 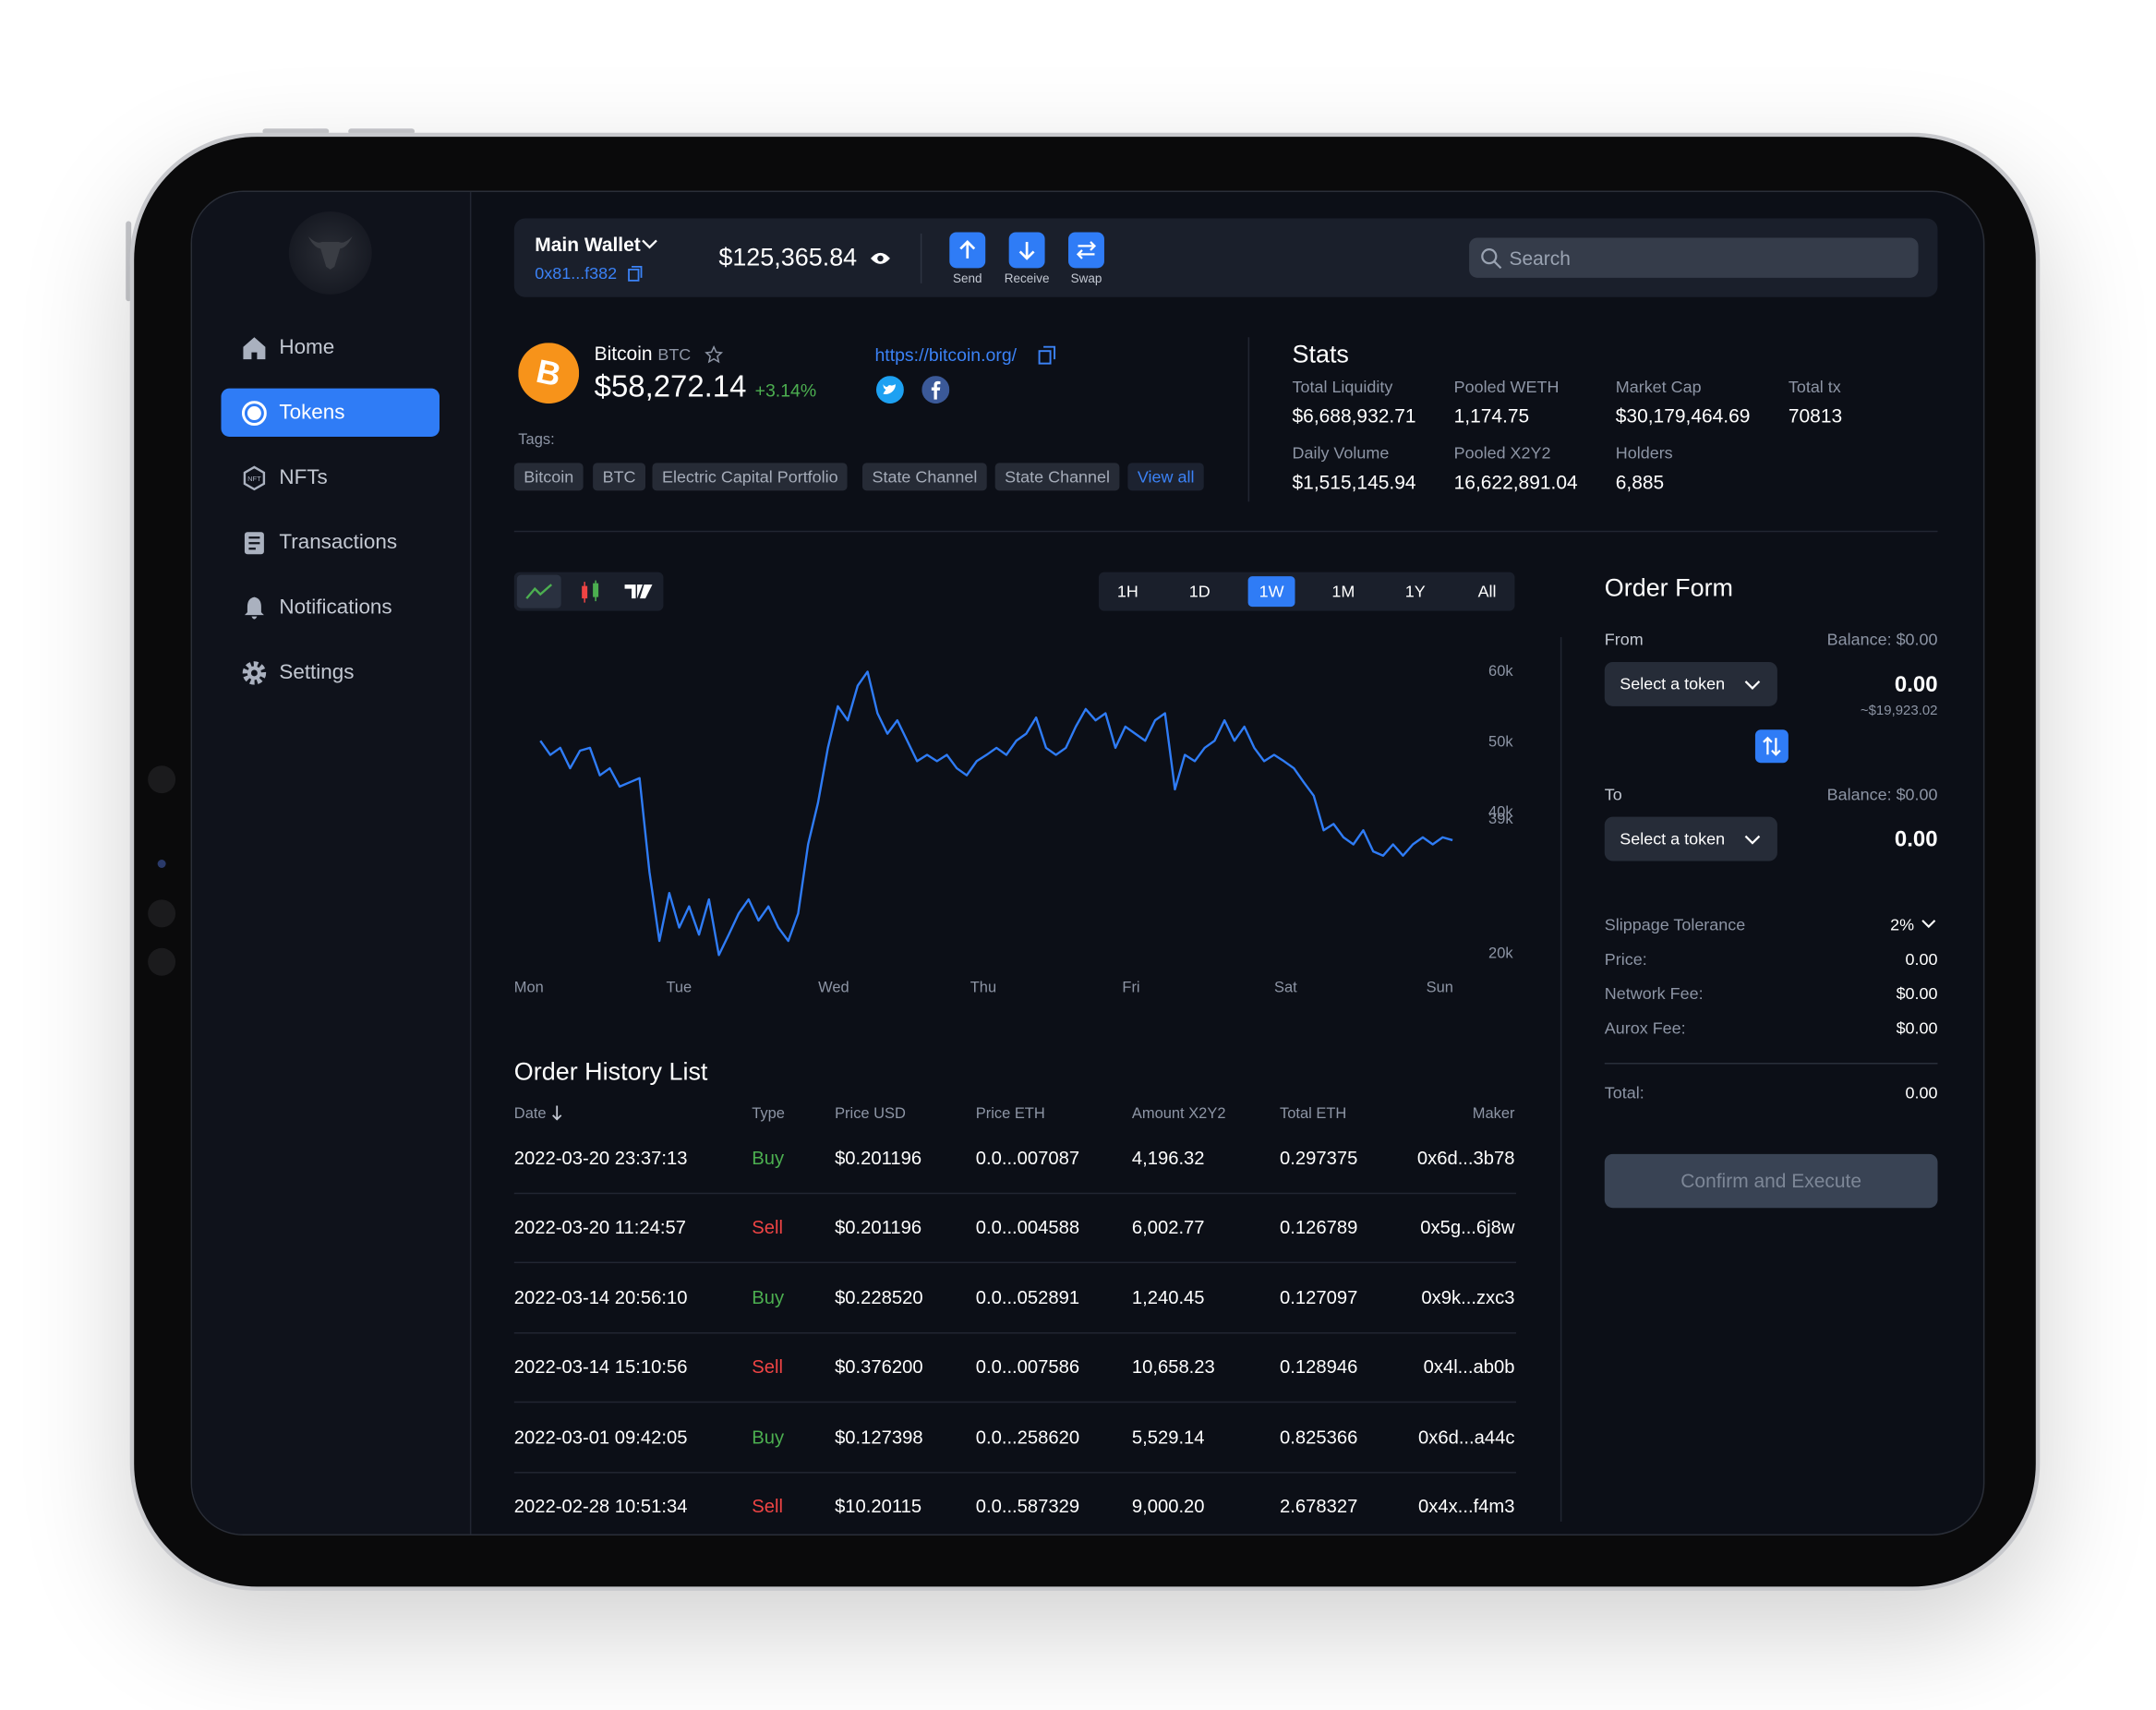 What do you see at coordinates (161, 864) in the screenshot?
I see `camera-lens` at bounding box center [161, 864].